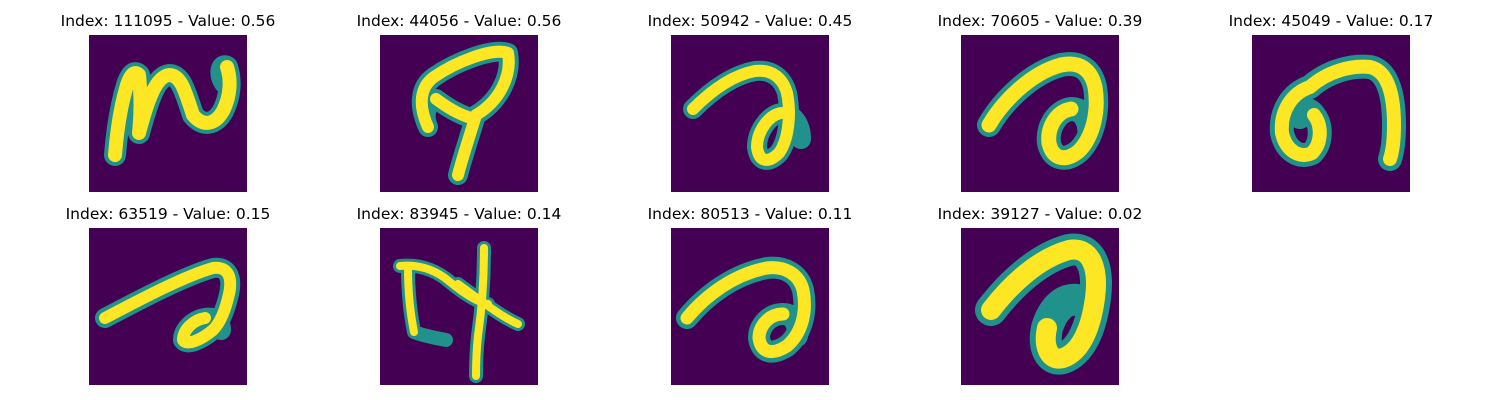 The width and height of the screenshot is (1500, 400). Describe the element at coordinates (168, 21) in the screenshot. I see `panel-title: Index: 111095 - Value: 0.56` at that location.